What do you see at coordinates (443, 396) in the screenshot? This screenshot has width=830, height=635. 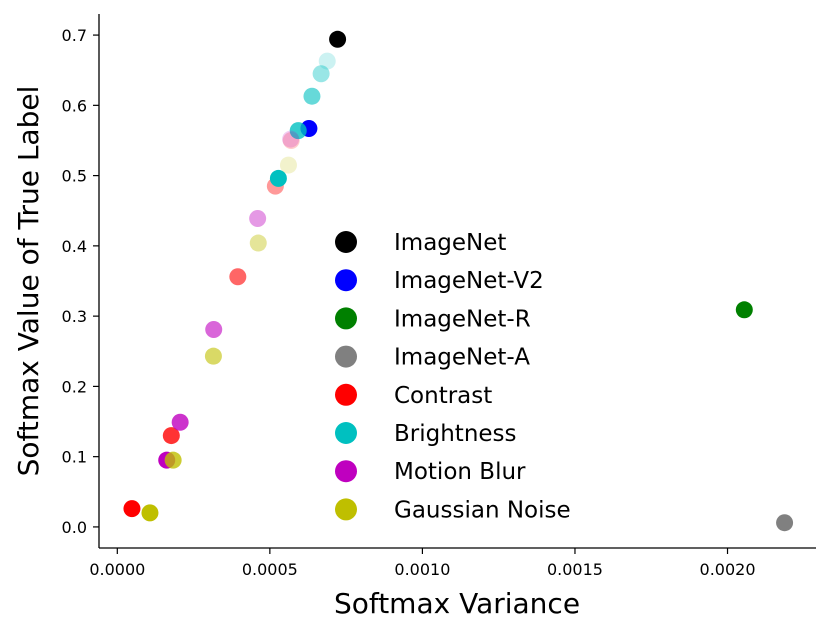 I see `legend-label: Contrast` at bounding box center [443, 396].